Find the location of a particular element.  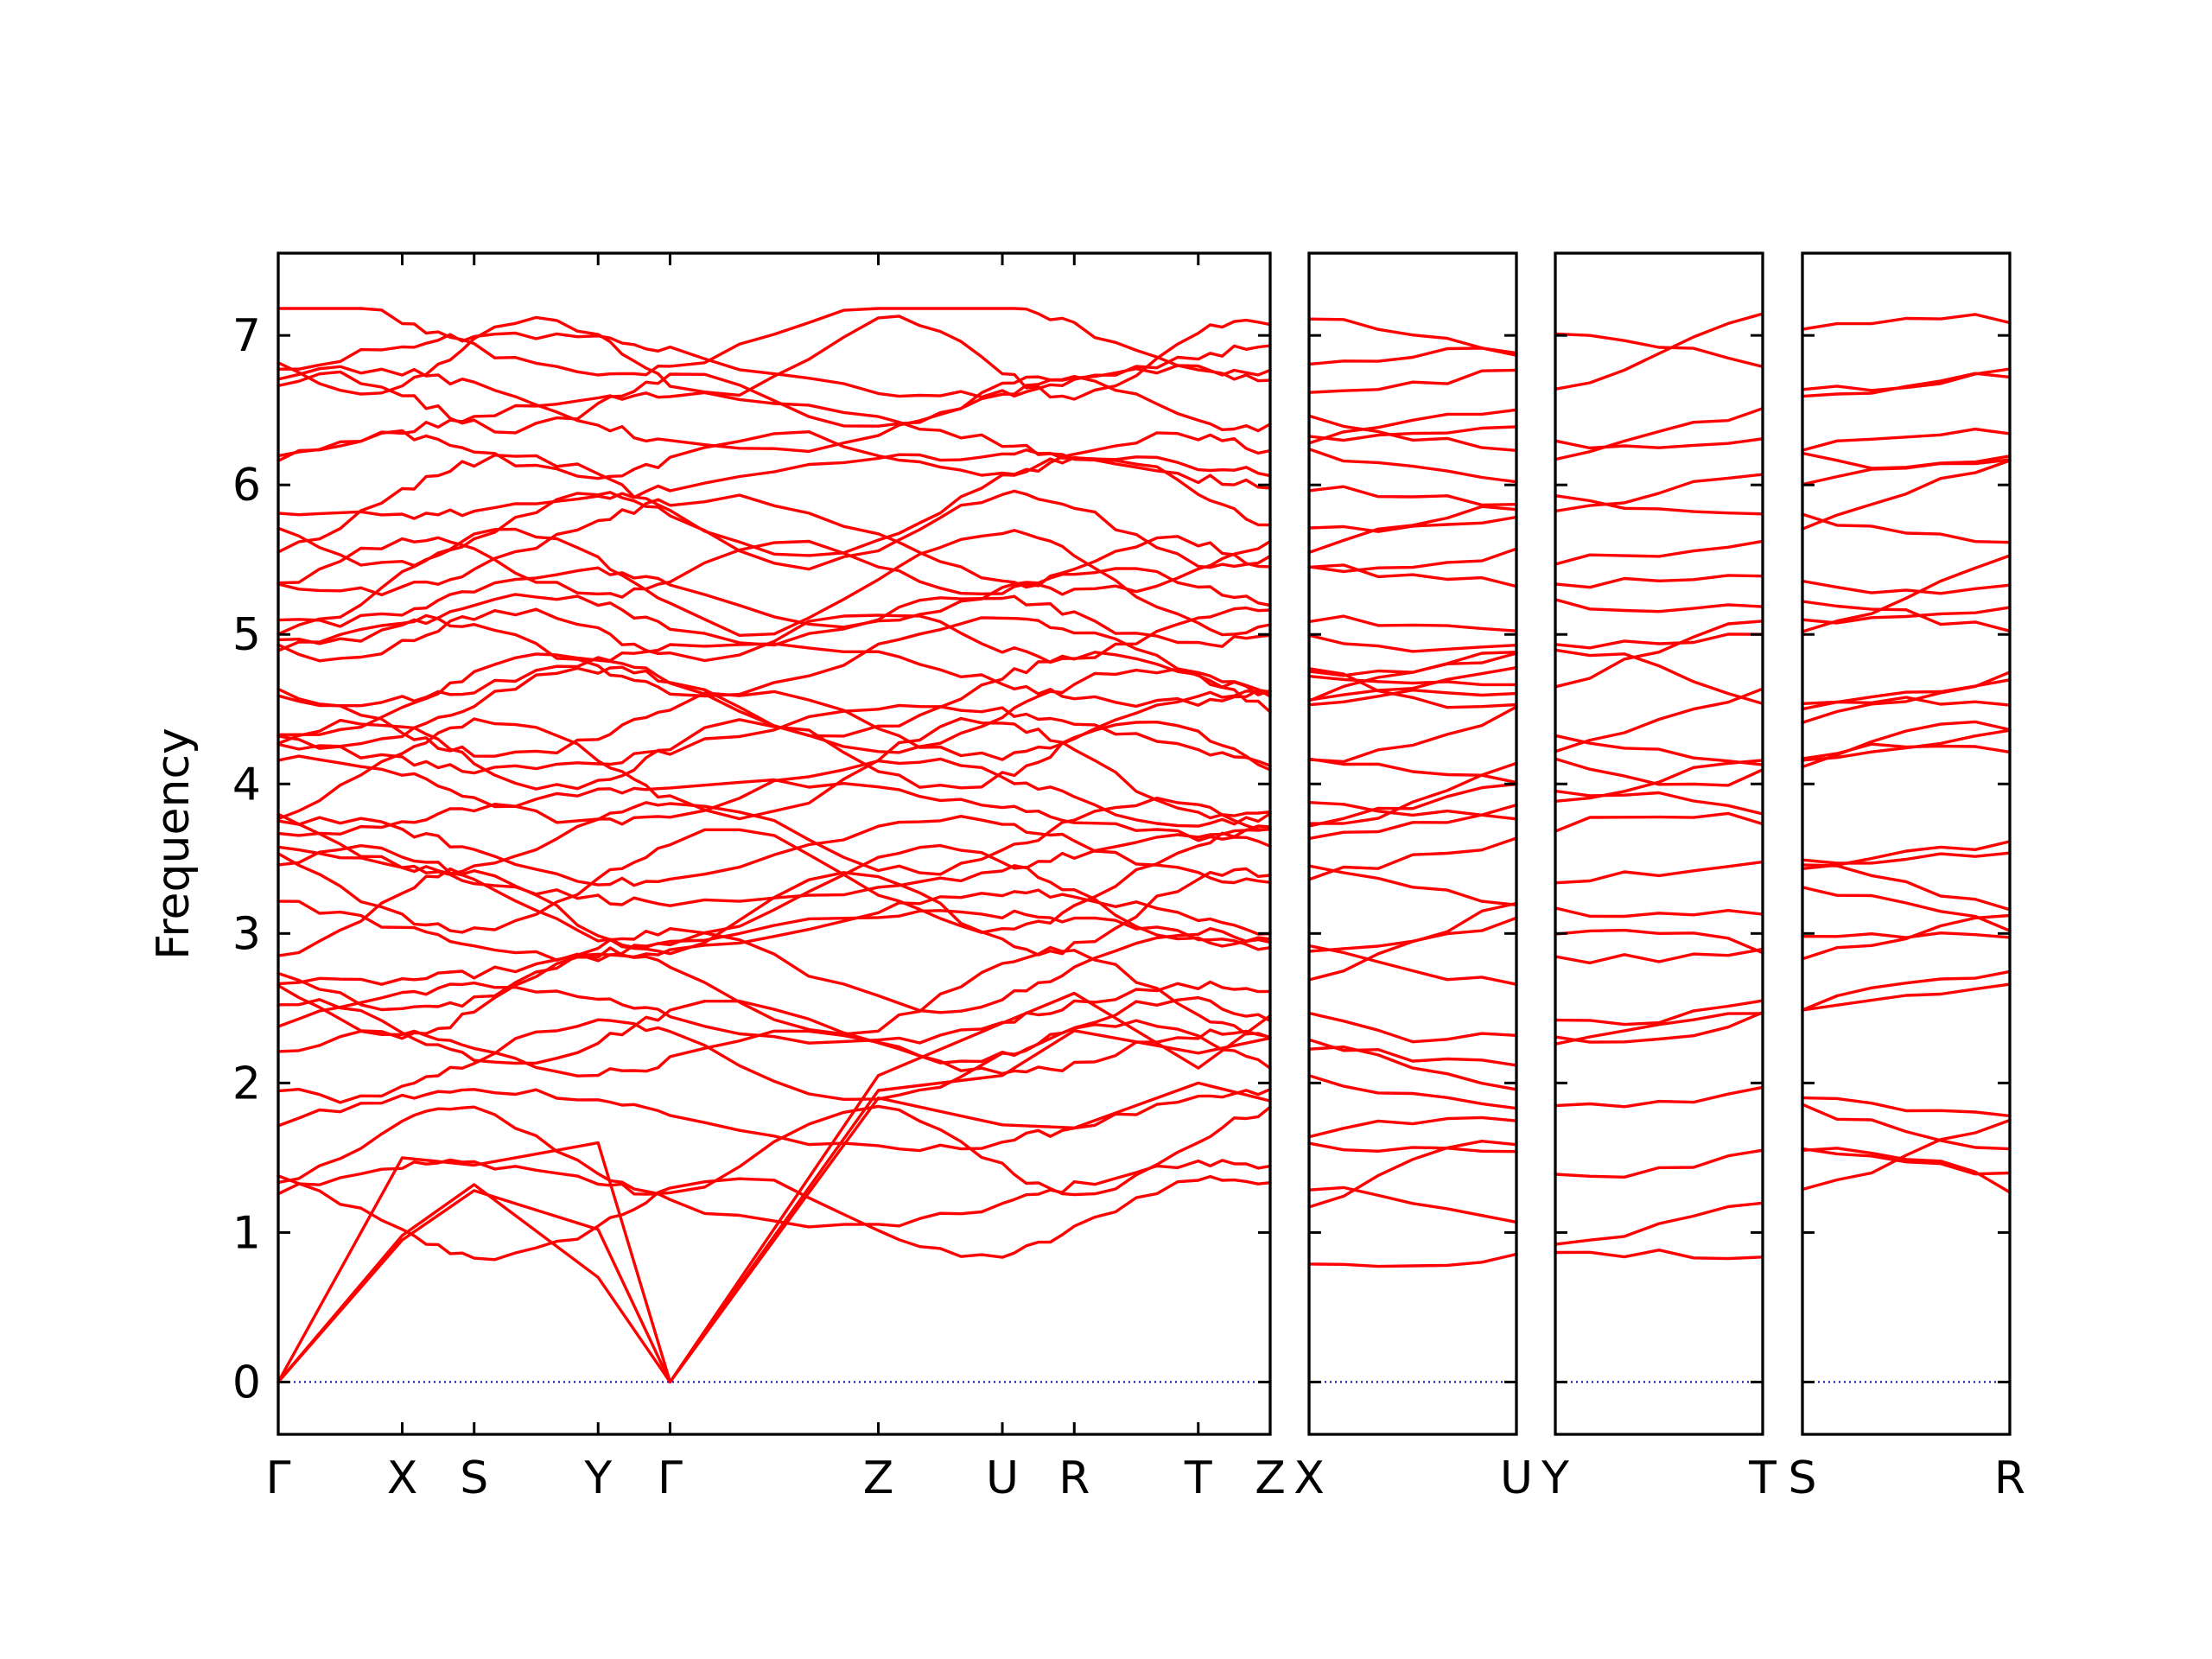

y-tick-label: 2 is located at coordinates (246, 1083).